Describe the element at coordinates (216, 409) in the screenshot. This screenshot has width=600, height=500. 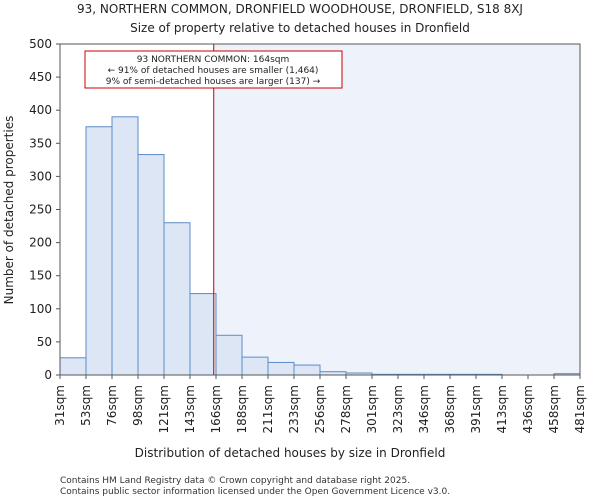
I see `x-tick-label-166sqm: 166sqm` at that location.